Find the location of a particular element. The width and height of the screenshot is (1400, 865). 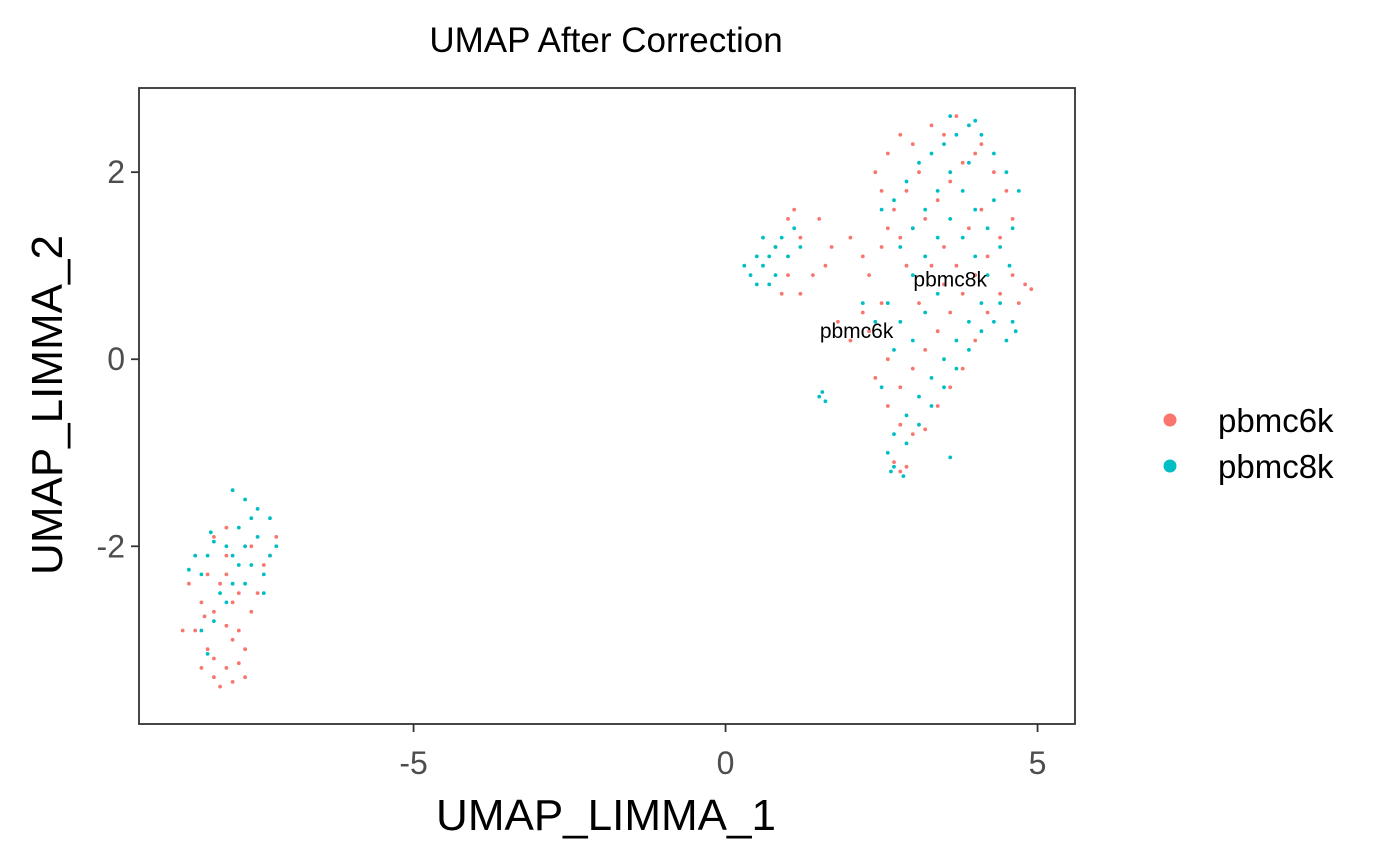

legend-key-pbmc6k is located at coordinates (1170, 420).